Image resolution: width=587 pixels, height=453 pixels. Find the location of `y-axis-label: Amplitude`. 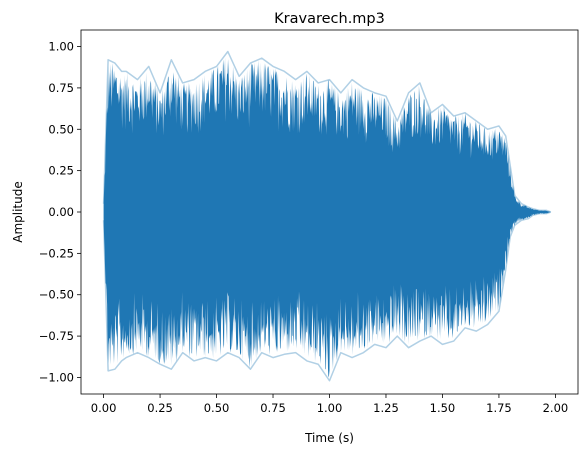

y-axis-label: Amplitude is located at coordinates (18, 212).